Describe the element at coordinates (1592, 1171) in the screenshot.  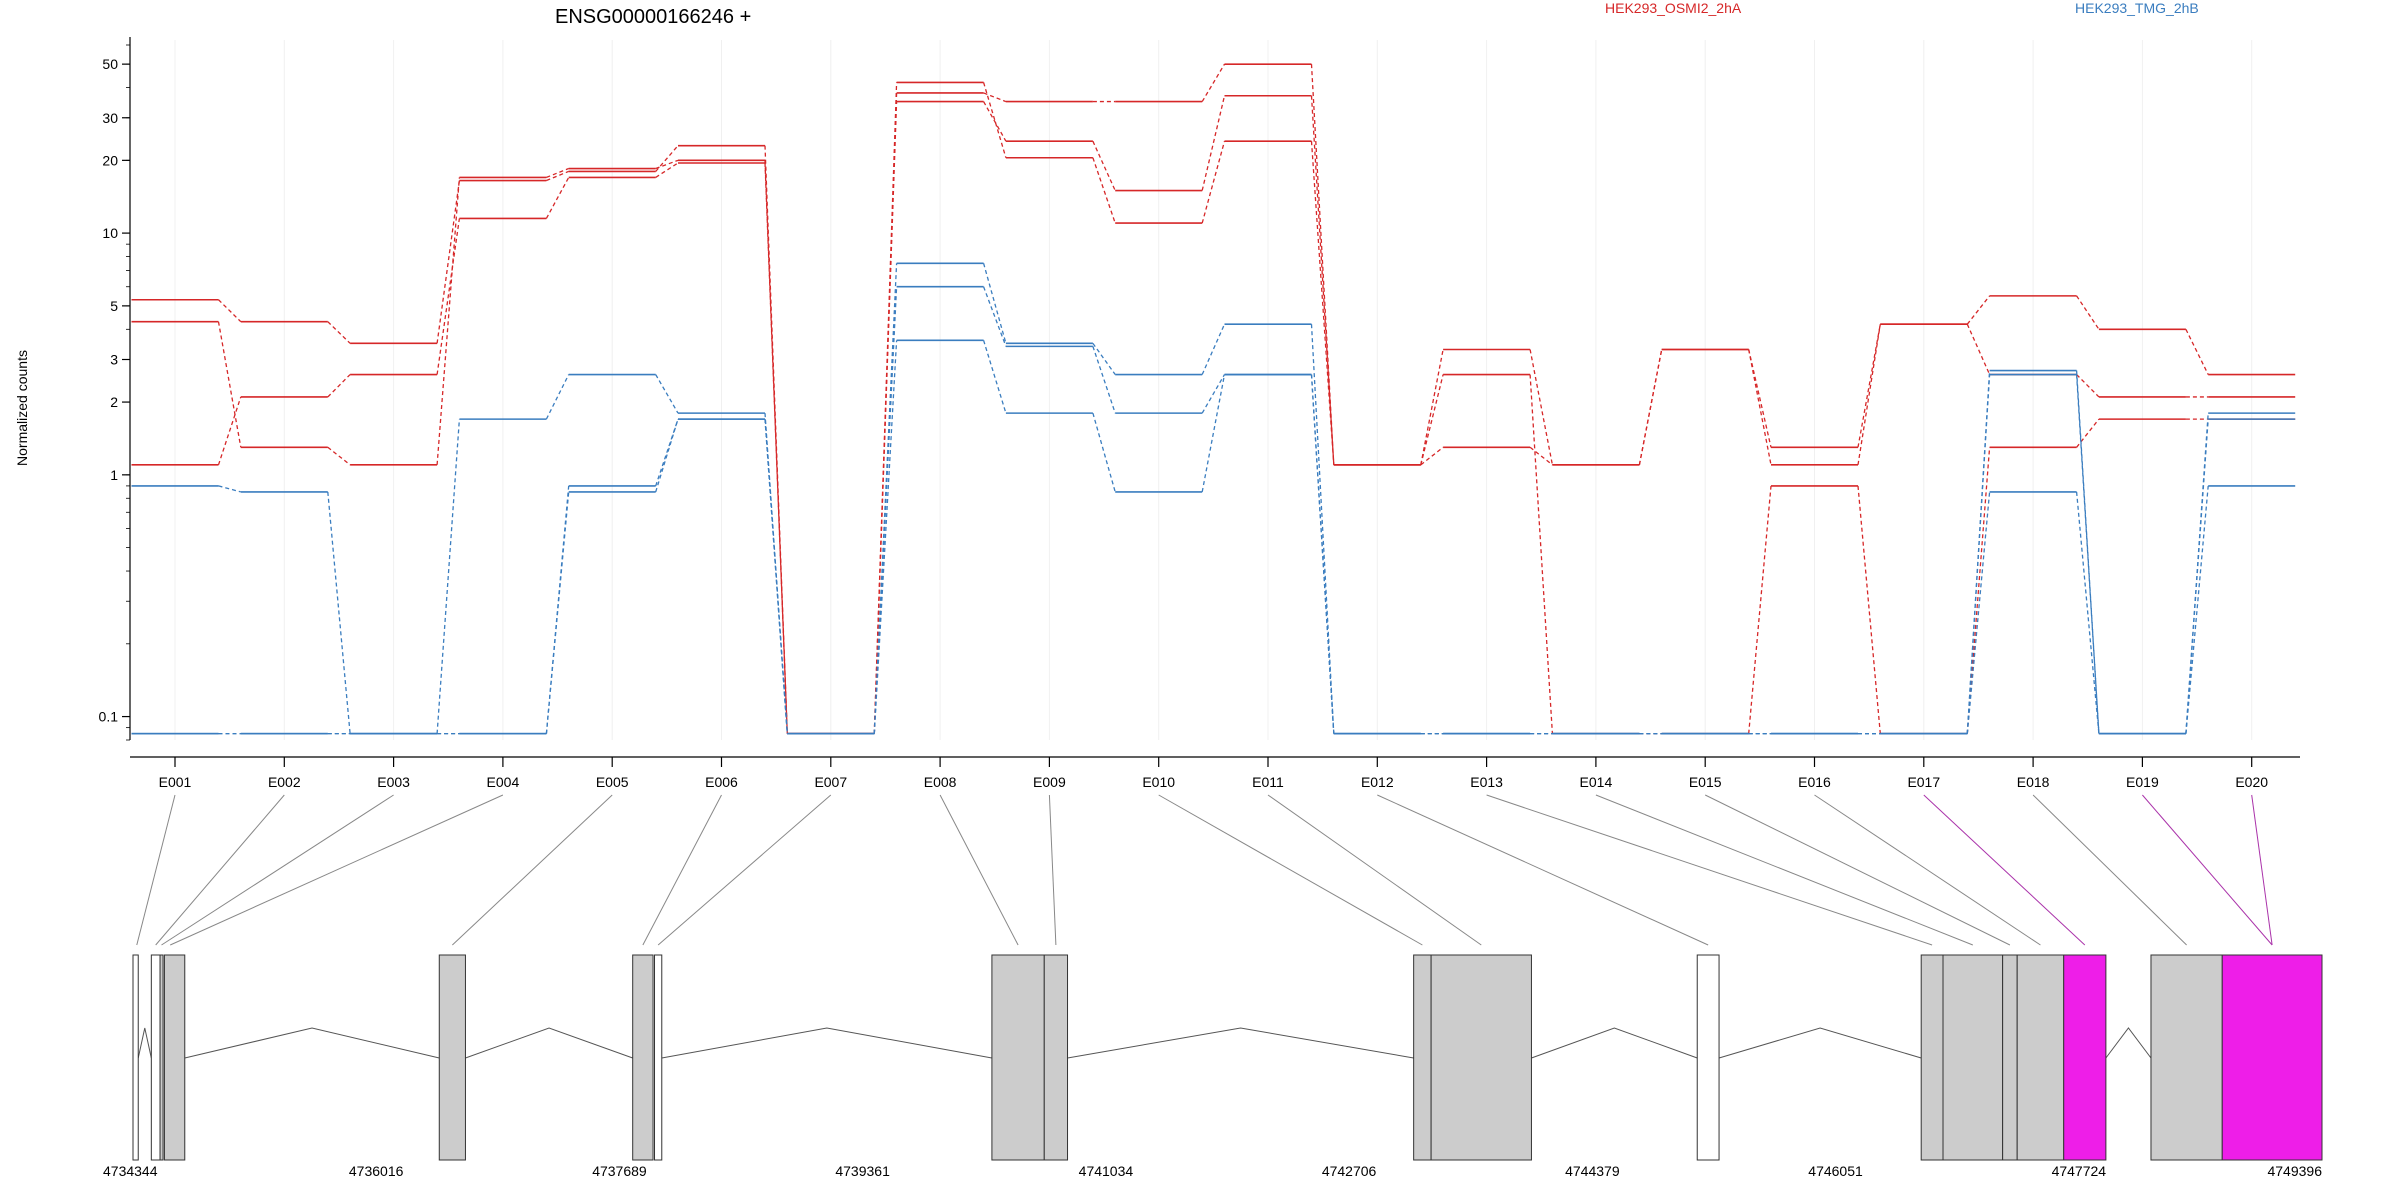
I see `genomic-coordinate-label: 4744379` at that location.